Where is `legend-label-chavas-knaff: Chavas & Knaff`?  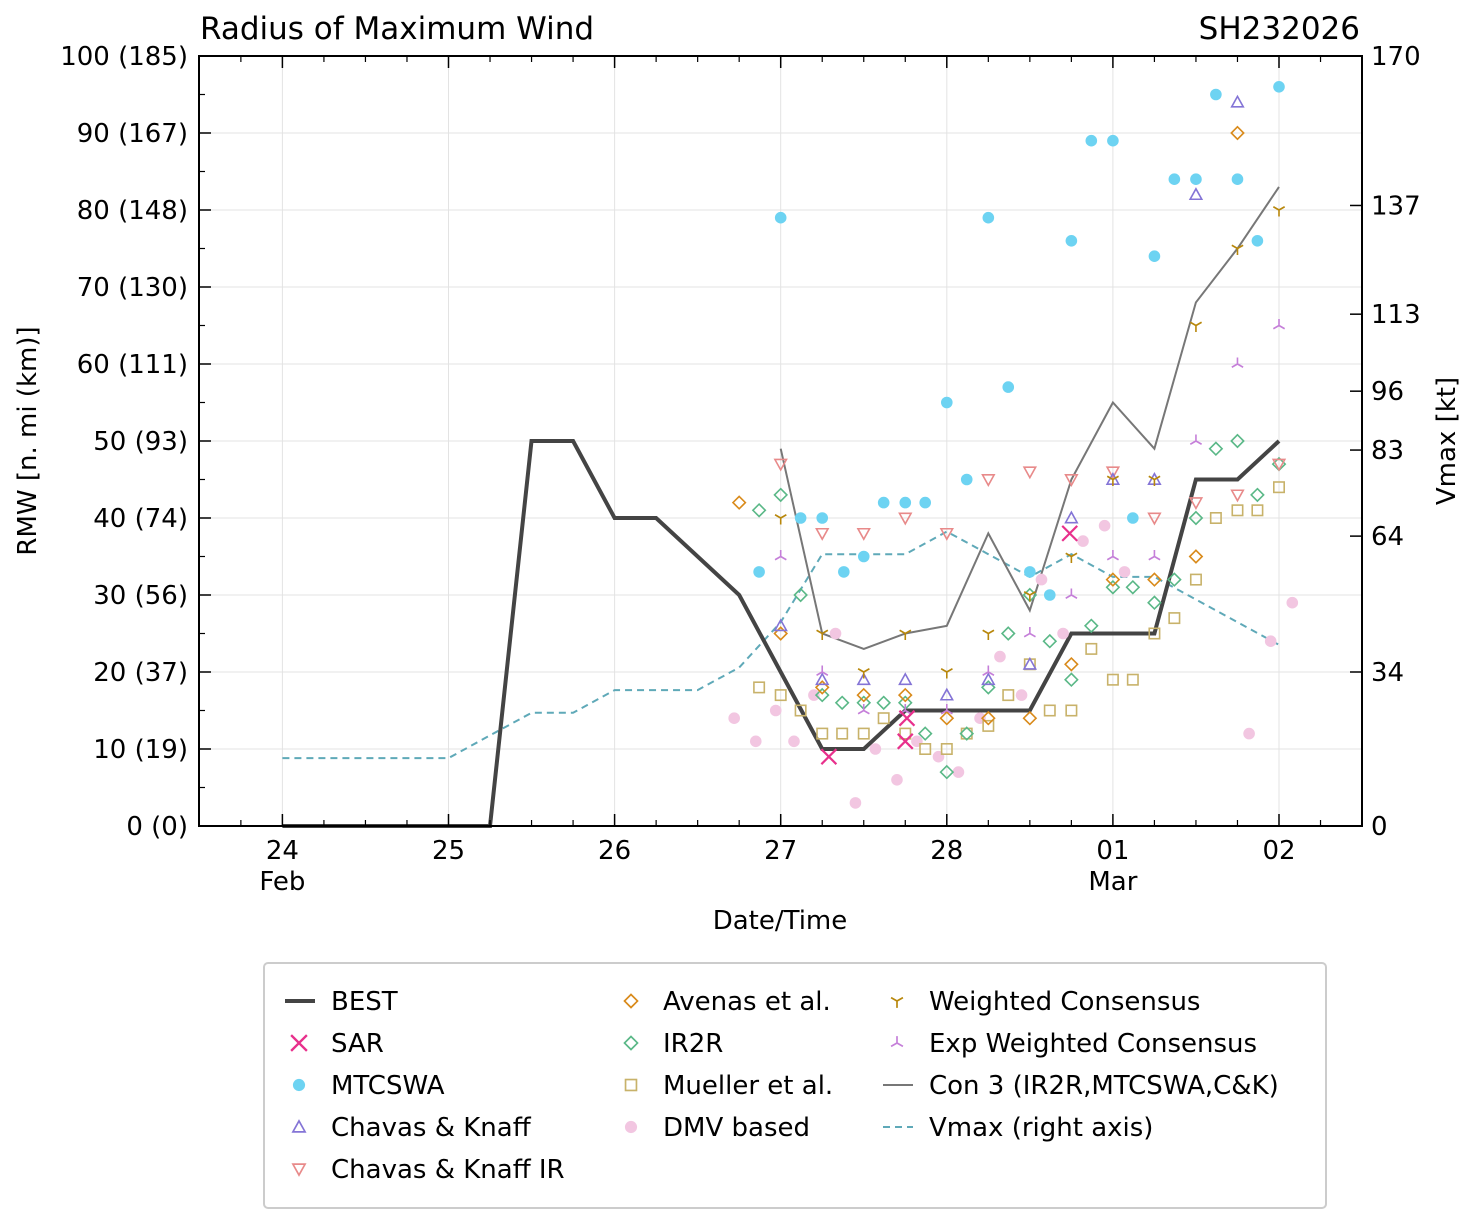 legend-label-chavas-knaff: Chavas & Knaff is located at coordinates (431, 1128).